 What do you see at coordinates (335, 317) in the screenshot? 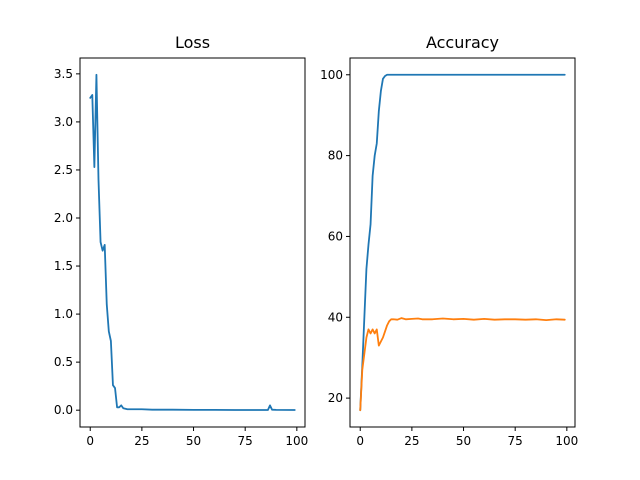
I see `accuracy-y-tick-label: 40` at bounding box center [335, 317].